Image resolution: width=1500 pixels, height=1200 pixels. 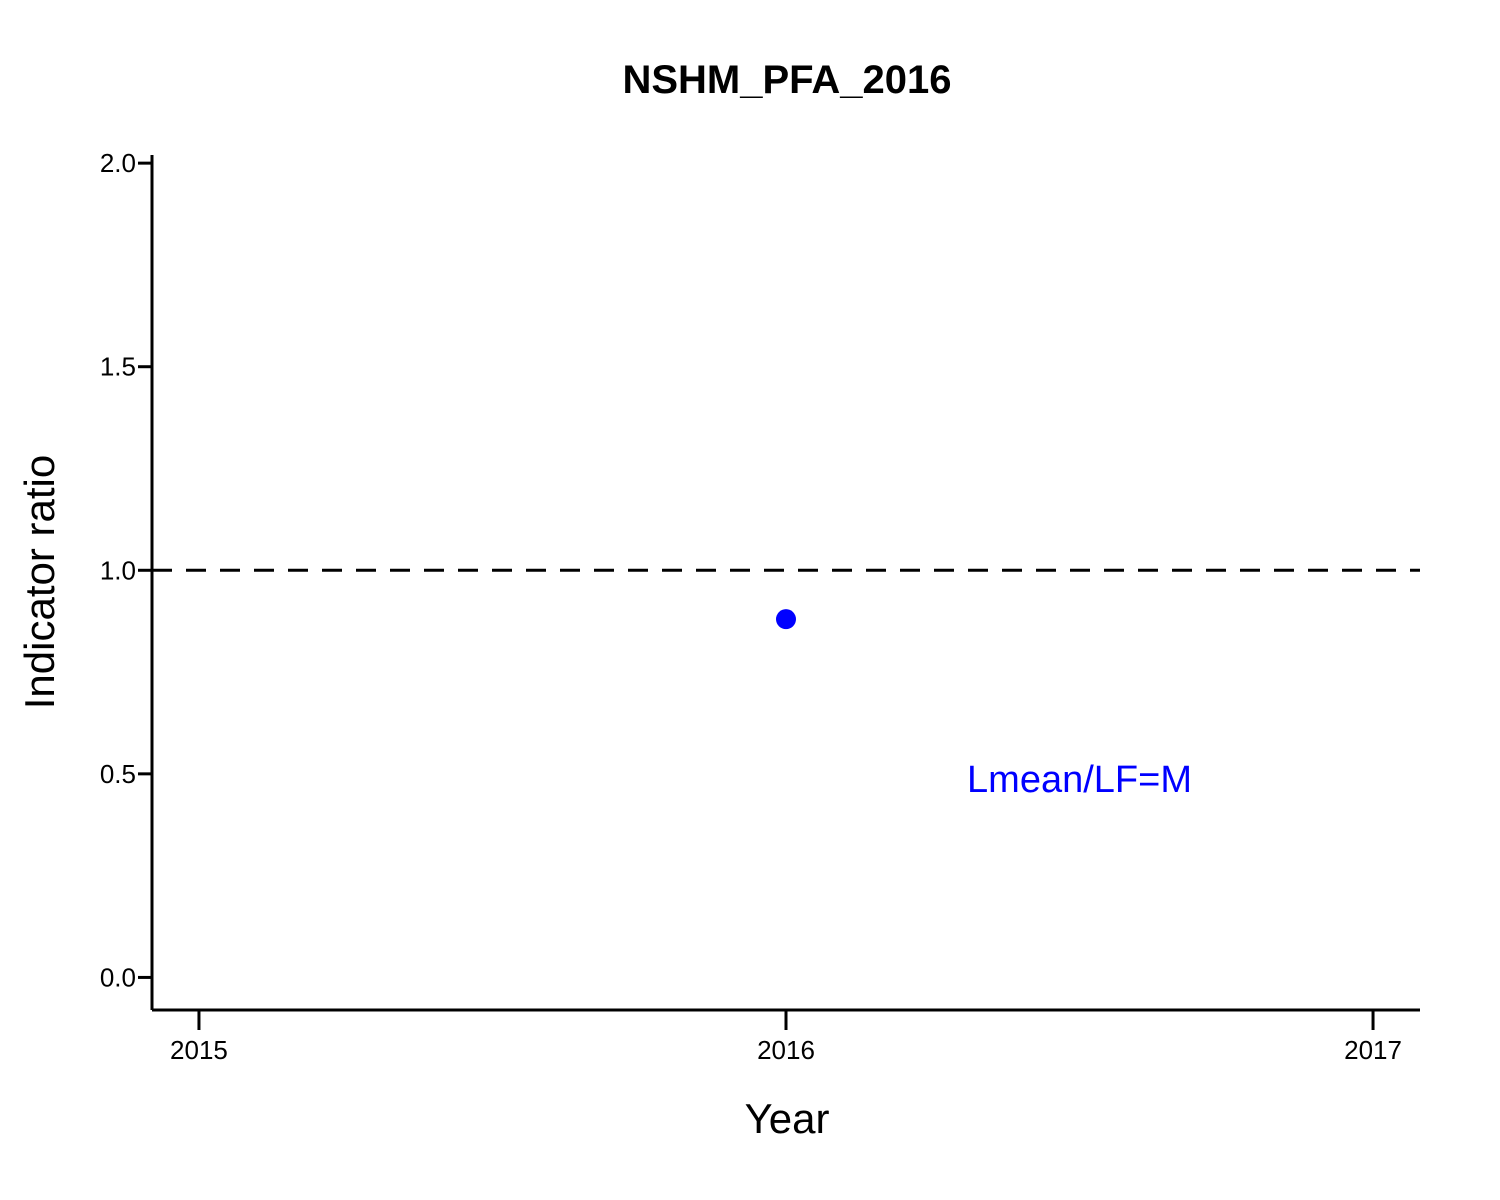 I want to click on y-tick-label: 0.5, so click(x=118, y=774).